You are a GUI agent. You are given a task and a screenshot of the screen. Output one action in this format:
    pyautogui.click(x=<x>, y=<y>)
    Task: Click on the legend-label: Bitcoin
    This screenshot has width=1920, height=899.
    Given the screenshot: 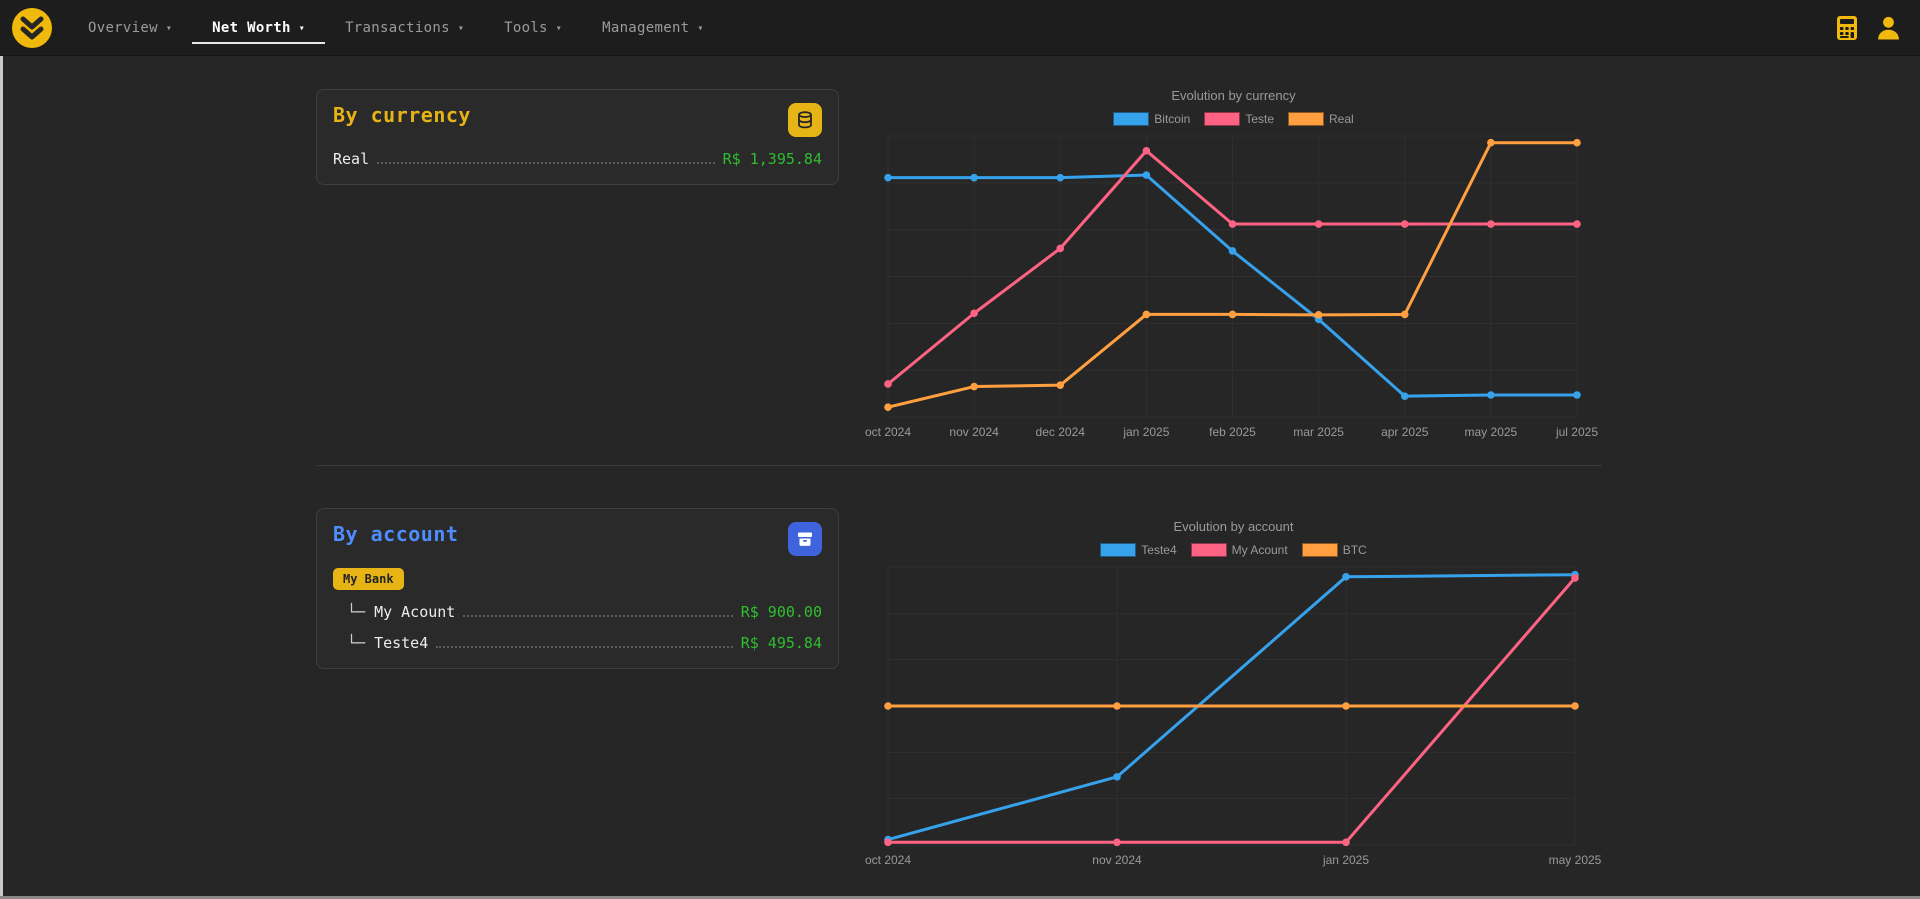 What is the action you would take?
    pyautogui.click(x=1172, y=119)
    